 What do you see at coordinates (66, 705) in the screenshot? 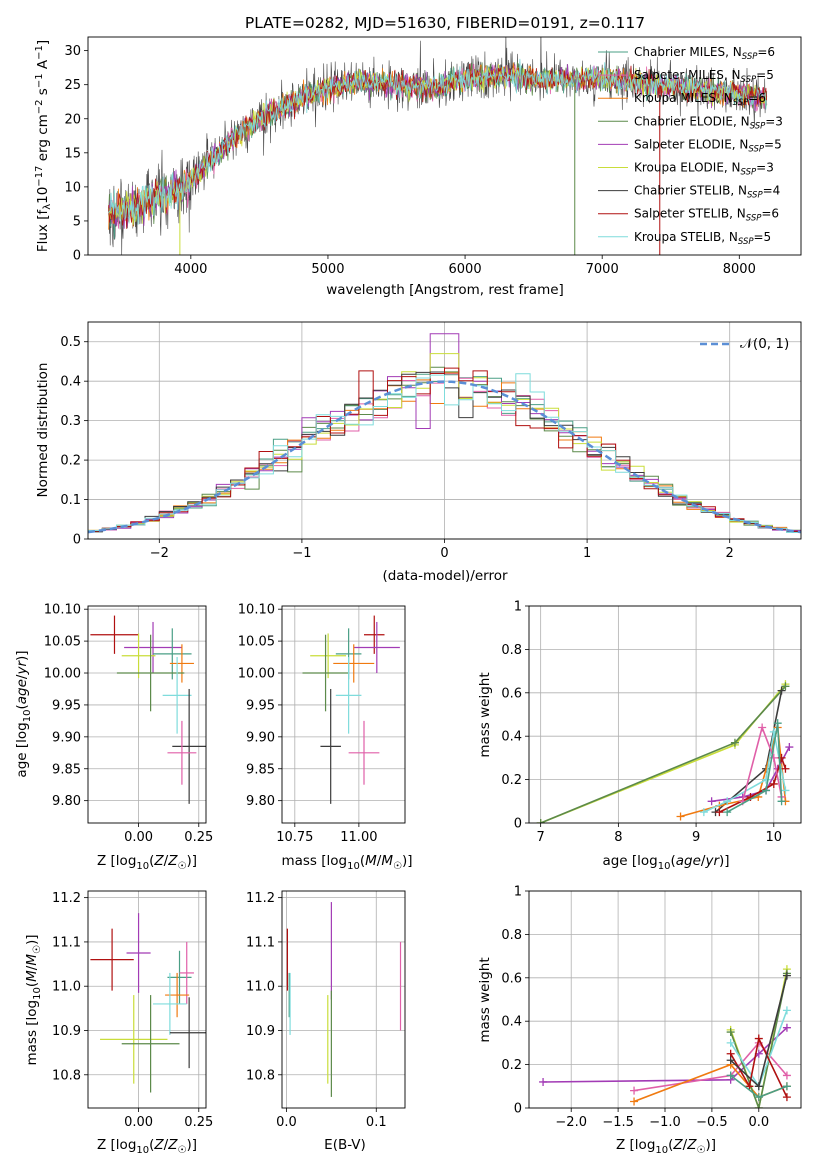
I see `y-tick-label: 9.95` at bounding box center [66, 705].